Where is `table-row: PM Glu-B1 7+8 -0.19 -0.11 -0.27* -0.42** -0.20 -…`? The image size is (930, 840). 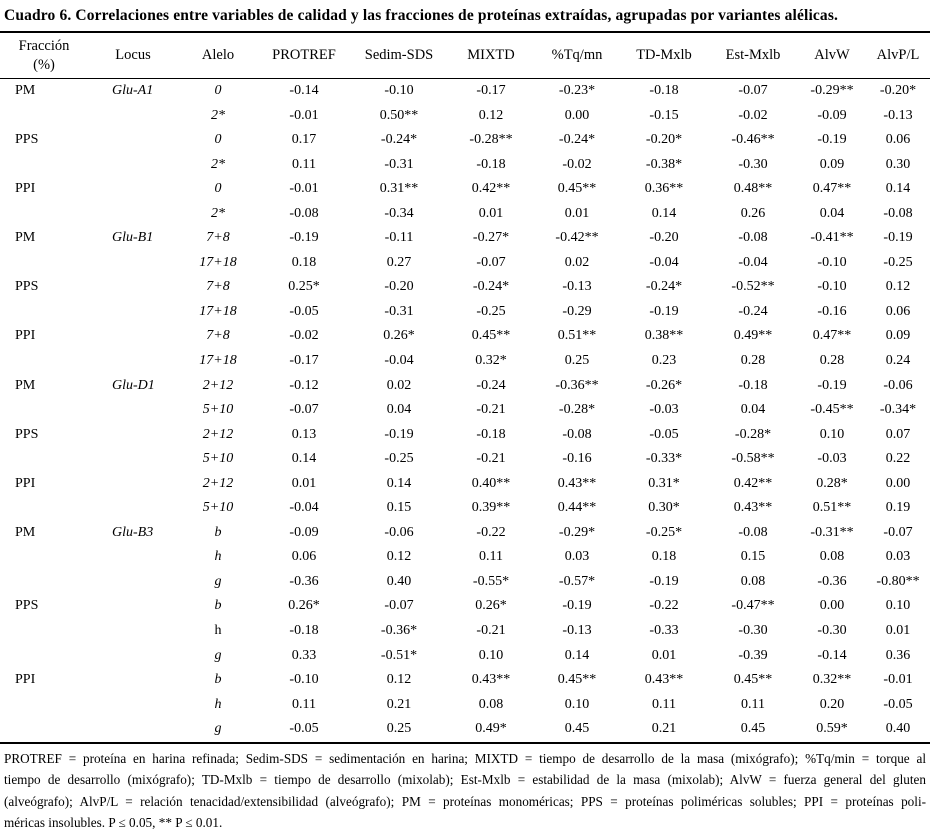 table-row: PM Glu-B1 7+8 -0.19 -0.11 -0.27* -0.42** -0.20 -… is located at coordinates (465, 238).